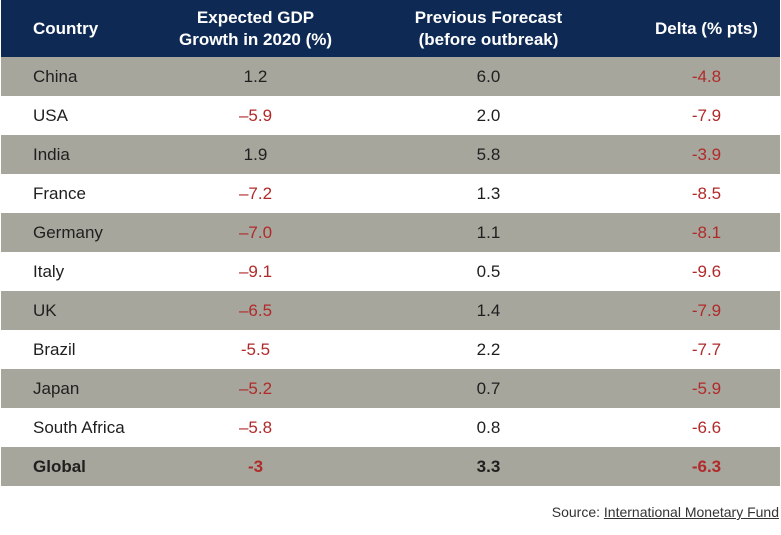 Image resolution: width=781 pixels, height=535 pixels. Describe the element at coordinates (488, 39) in the screenshot. I see `header-previous-line2: (before outbreak)` at that location.